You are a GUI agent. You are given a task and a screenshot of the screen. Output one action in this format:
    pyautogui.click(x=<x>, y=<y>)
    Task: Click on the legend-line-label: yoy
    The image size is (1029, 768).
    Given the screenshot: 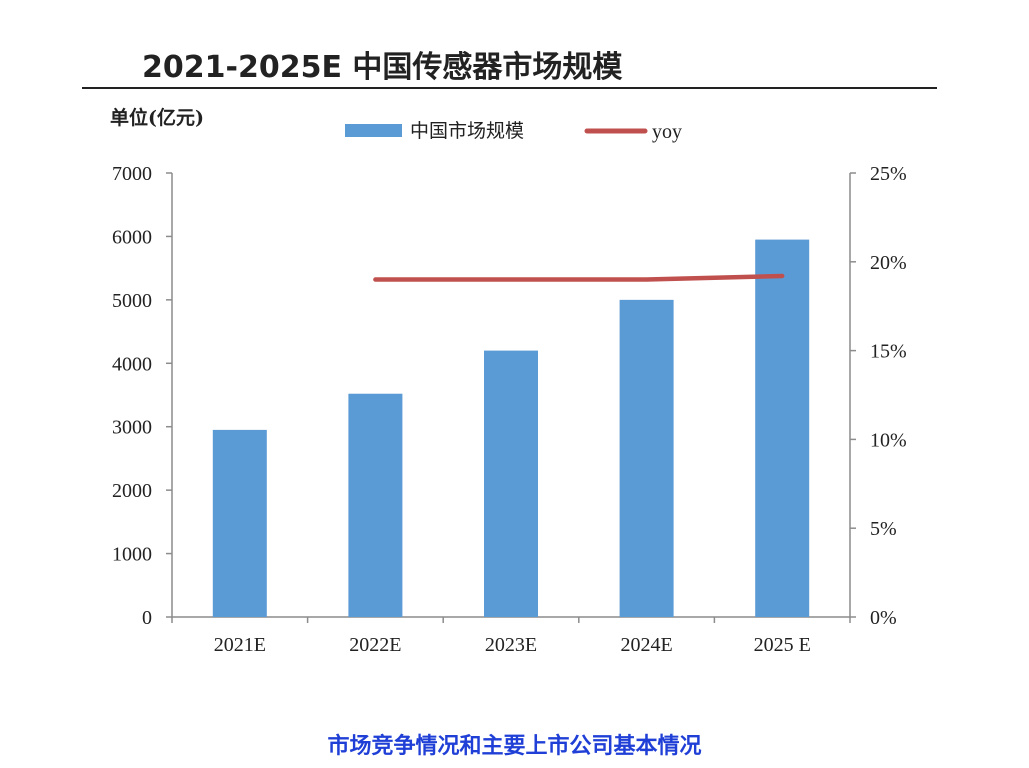 What is the action you would take?
    pyautogui.click(x=667, y=132)
    